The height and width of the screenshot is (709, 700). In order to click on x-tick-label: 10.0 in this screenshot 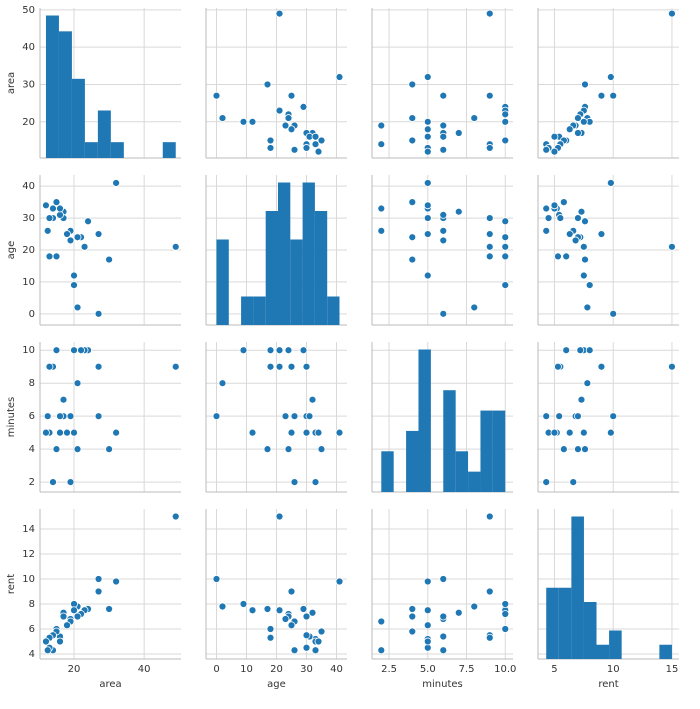, I will do `click(505, 669)`.